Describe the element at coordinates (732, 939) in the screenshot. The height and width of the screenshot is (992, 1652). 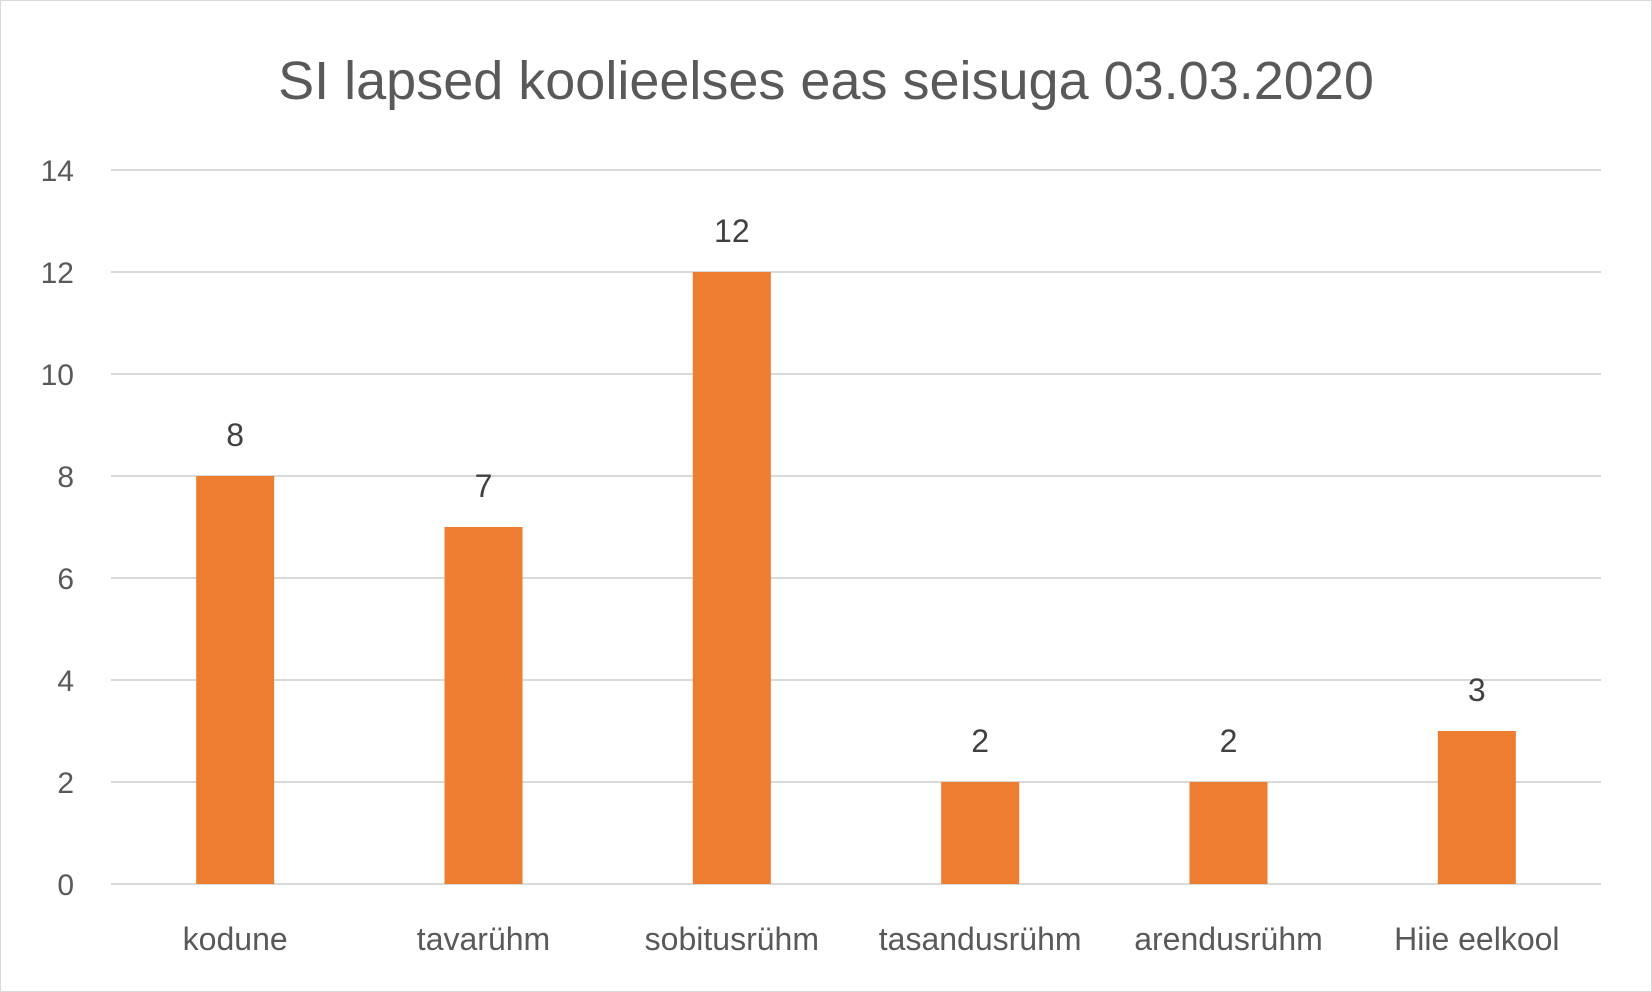
I see `x-tick-label: sobitusrühm` at that location.